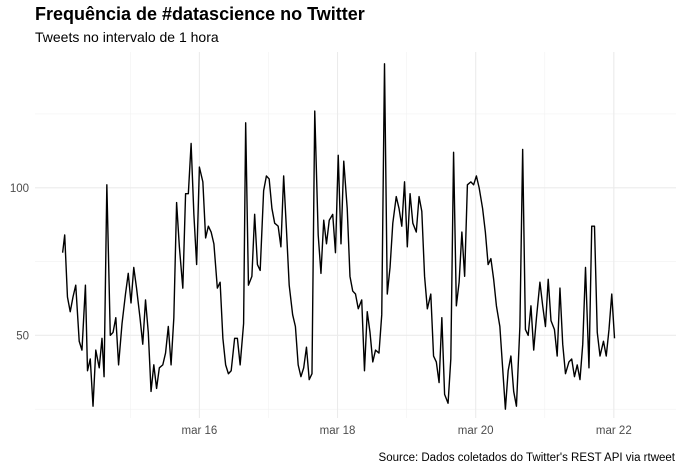 The image size is (681, 472). I want to click on y-tick-label: 100, so click(19, 189).